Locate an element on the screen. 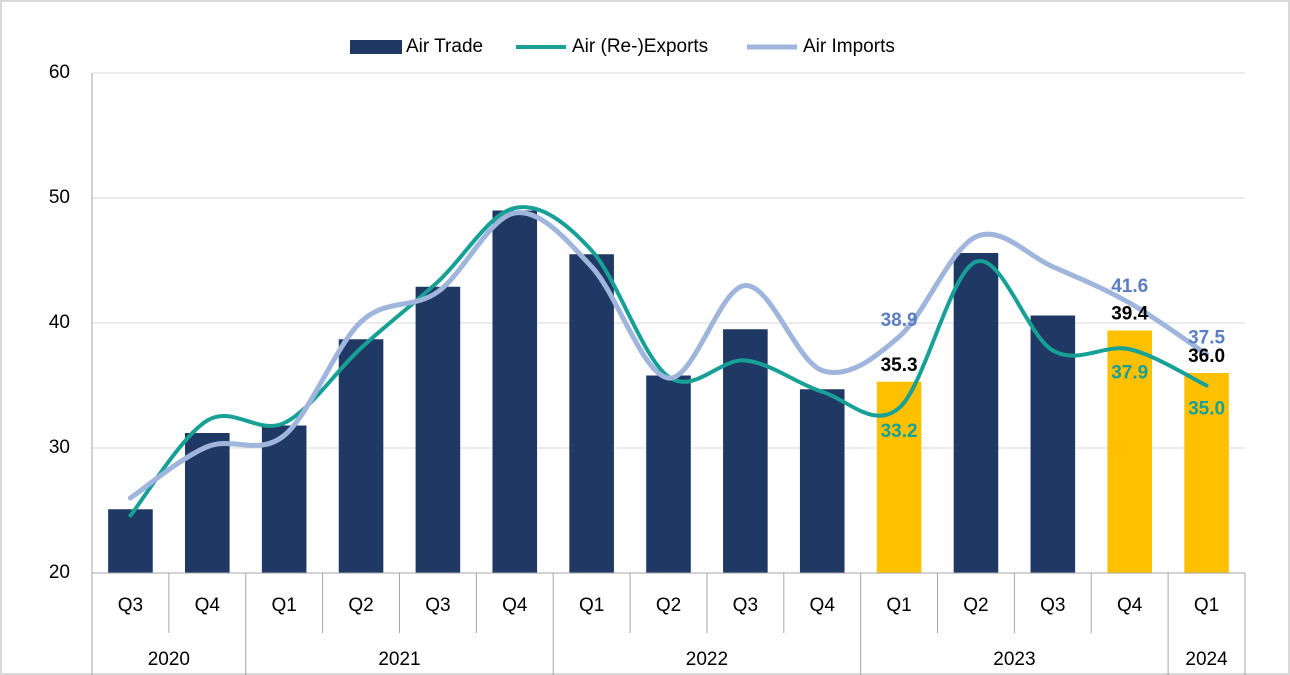  data-label: 38.9 is located at coordinates (899, 320).